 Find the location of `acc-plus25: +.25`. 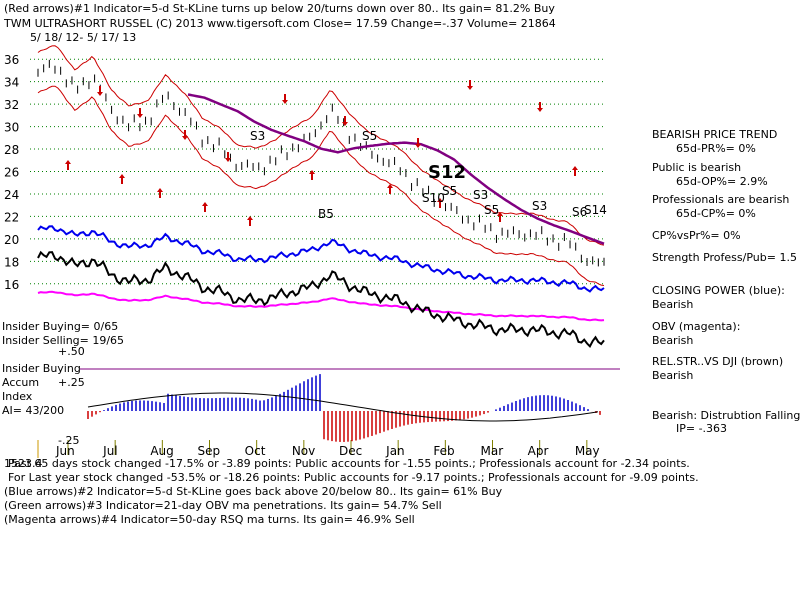

acc-plus25: +.25 is located at coordinates (71, 382).